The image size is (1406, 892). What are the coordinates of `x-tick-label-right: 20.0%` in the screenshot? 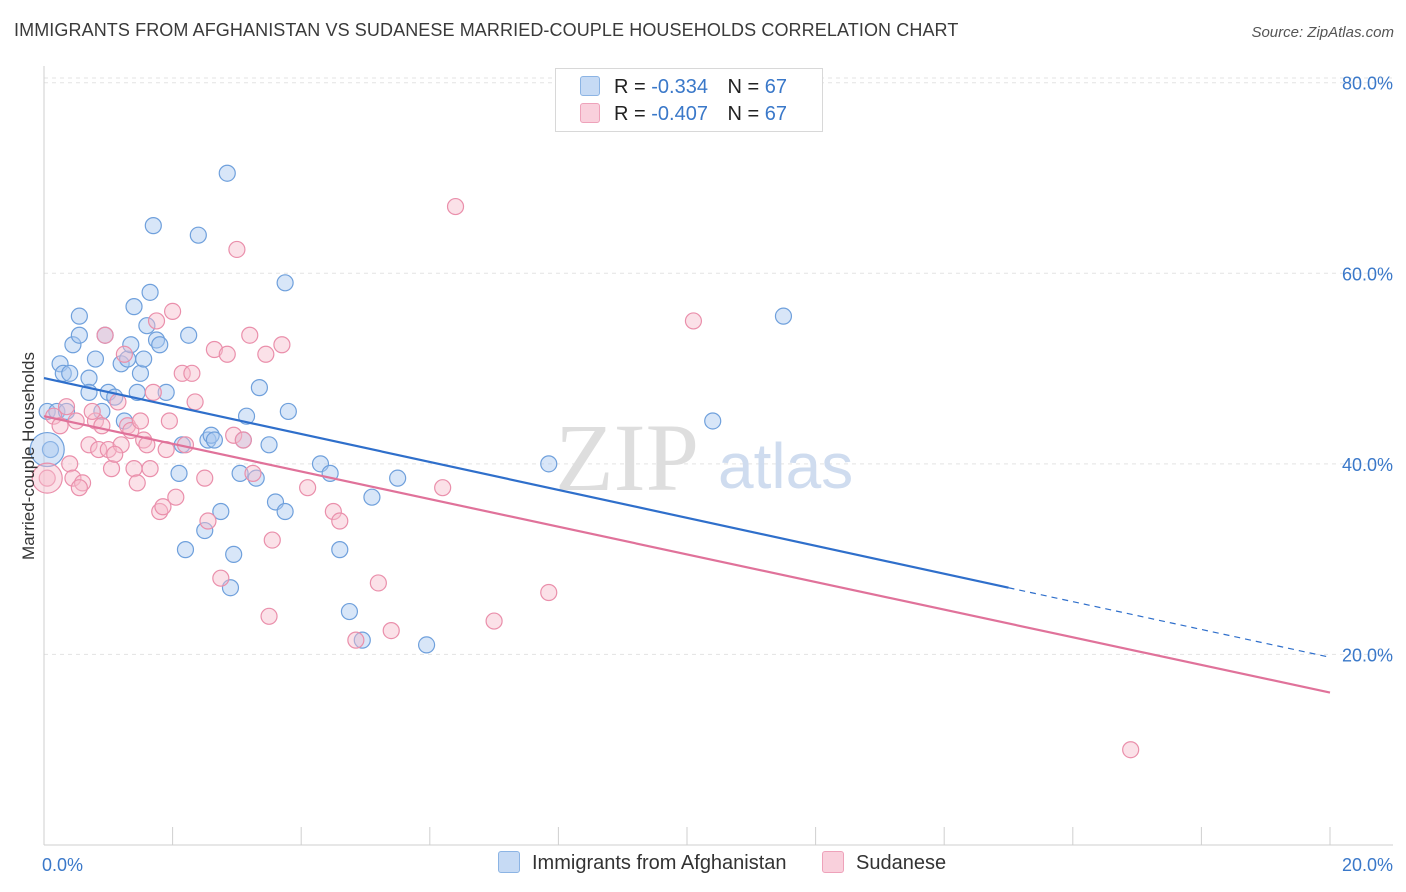 It's located at (1367, 865).